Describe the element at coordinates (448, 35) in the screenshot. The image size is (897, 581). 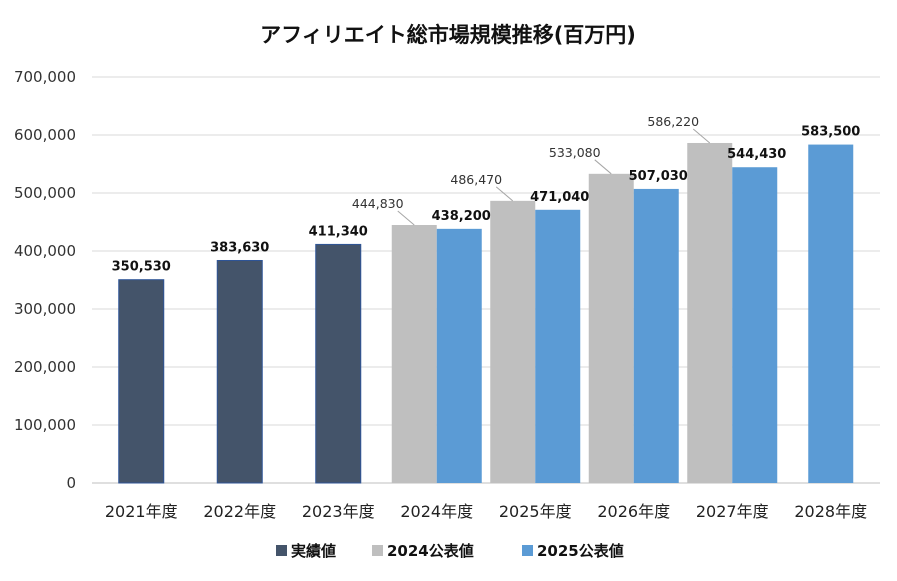
I see `chart-title: アフィリエイト総市場規模推移(百万円)` at that location.